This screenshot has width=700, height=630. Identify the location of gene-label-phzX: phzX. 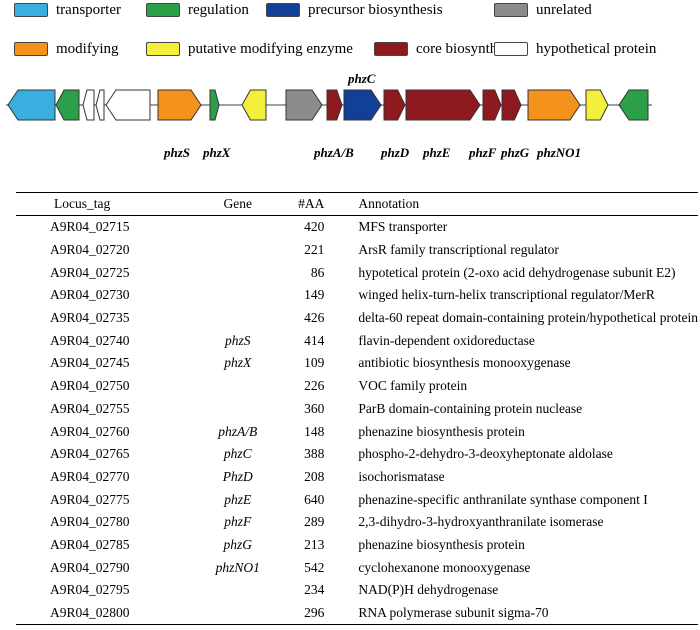
(217, 152).